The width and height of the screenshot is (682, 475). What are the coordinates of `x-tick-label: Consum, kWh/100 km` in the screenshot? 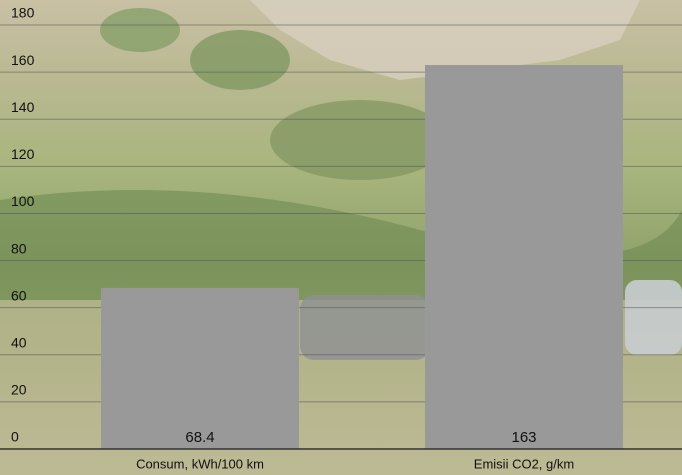 It's located at (200, 463).